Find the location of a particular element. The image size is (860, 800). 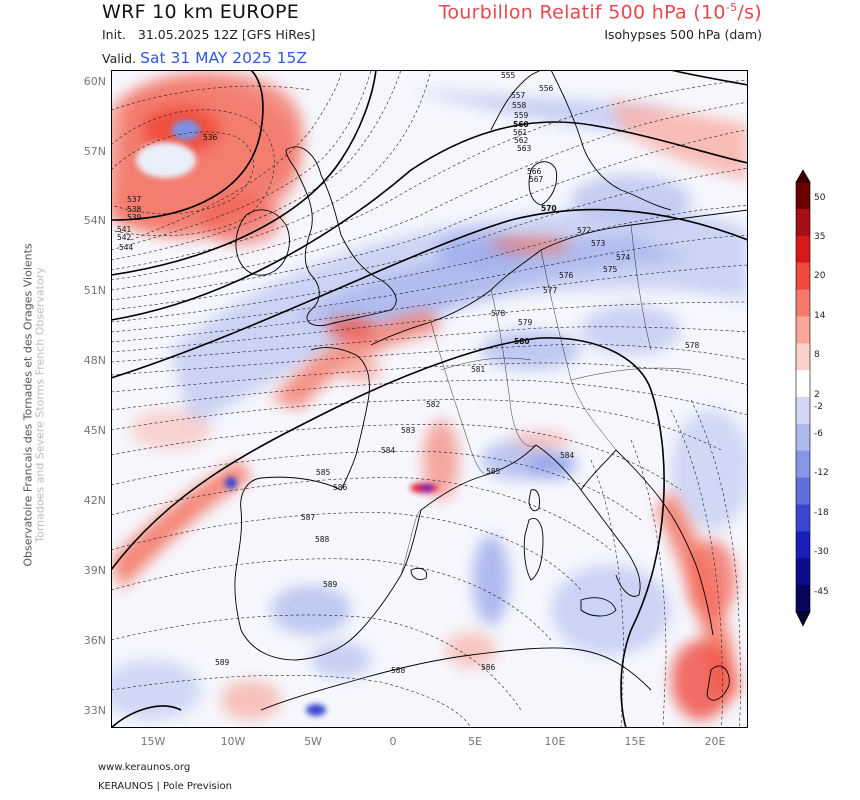

lon-label: 0 is located at coordinates (393, 741).